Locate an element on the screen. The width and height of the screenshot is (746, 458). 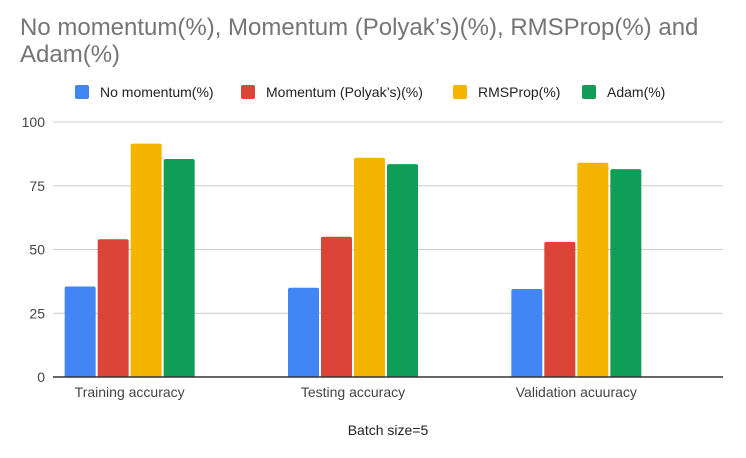
x-tick-label: Testing accuracy is located at coordinates (353, 392).